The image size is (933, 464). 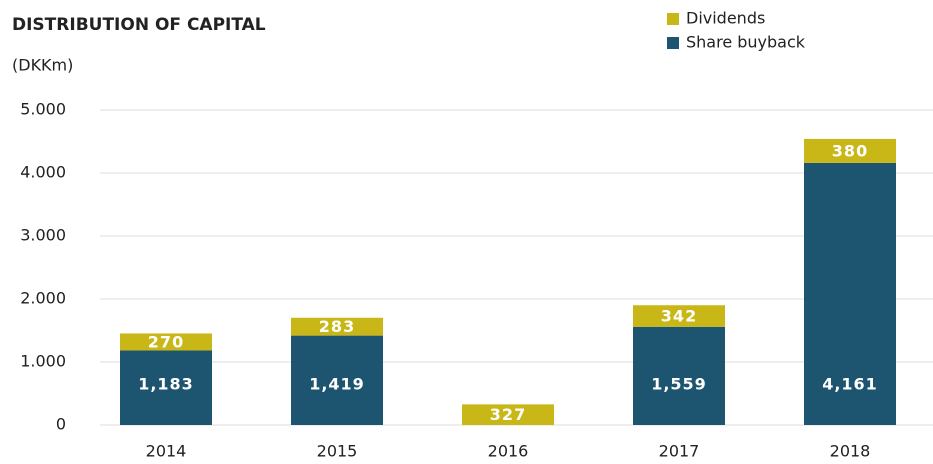 I want to click on chart-subtitle: (DKKm), so click(x=42, y=65).